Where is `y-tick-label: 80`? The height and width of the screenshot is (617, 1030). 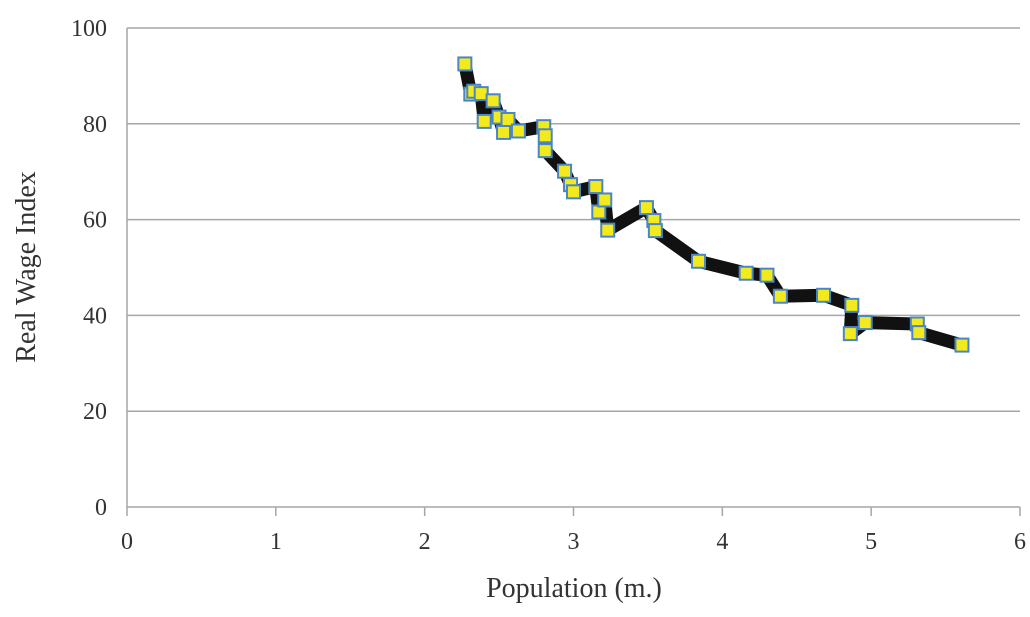
y-tick-label: 80 is located at coordinates (95, 125).